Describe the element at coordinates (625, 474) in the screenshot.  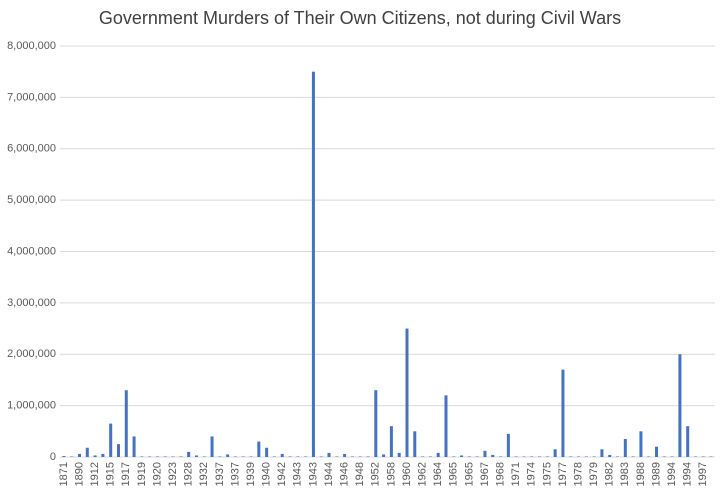
I see `x-tick-label: 1983` at that location.